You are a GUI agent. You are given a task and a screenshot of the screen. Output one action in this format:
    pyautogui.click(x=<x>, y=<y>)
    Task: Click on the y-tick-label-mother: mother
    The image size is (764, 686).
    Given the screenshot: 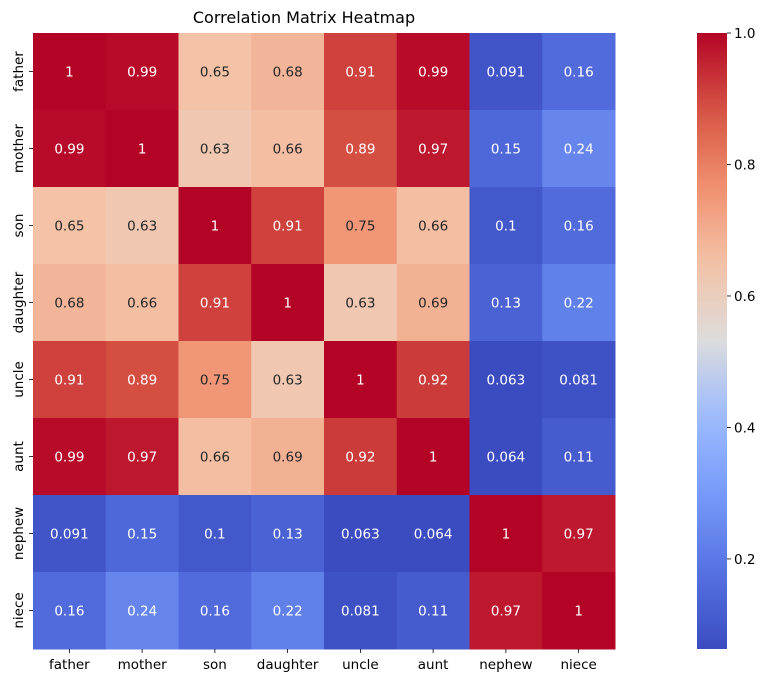 What is the action you would take?
    pyautogui.click(x=19, y=148)
    